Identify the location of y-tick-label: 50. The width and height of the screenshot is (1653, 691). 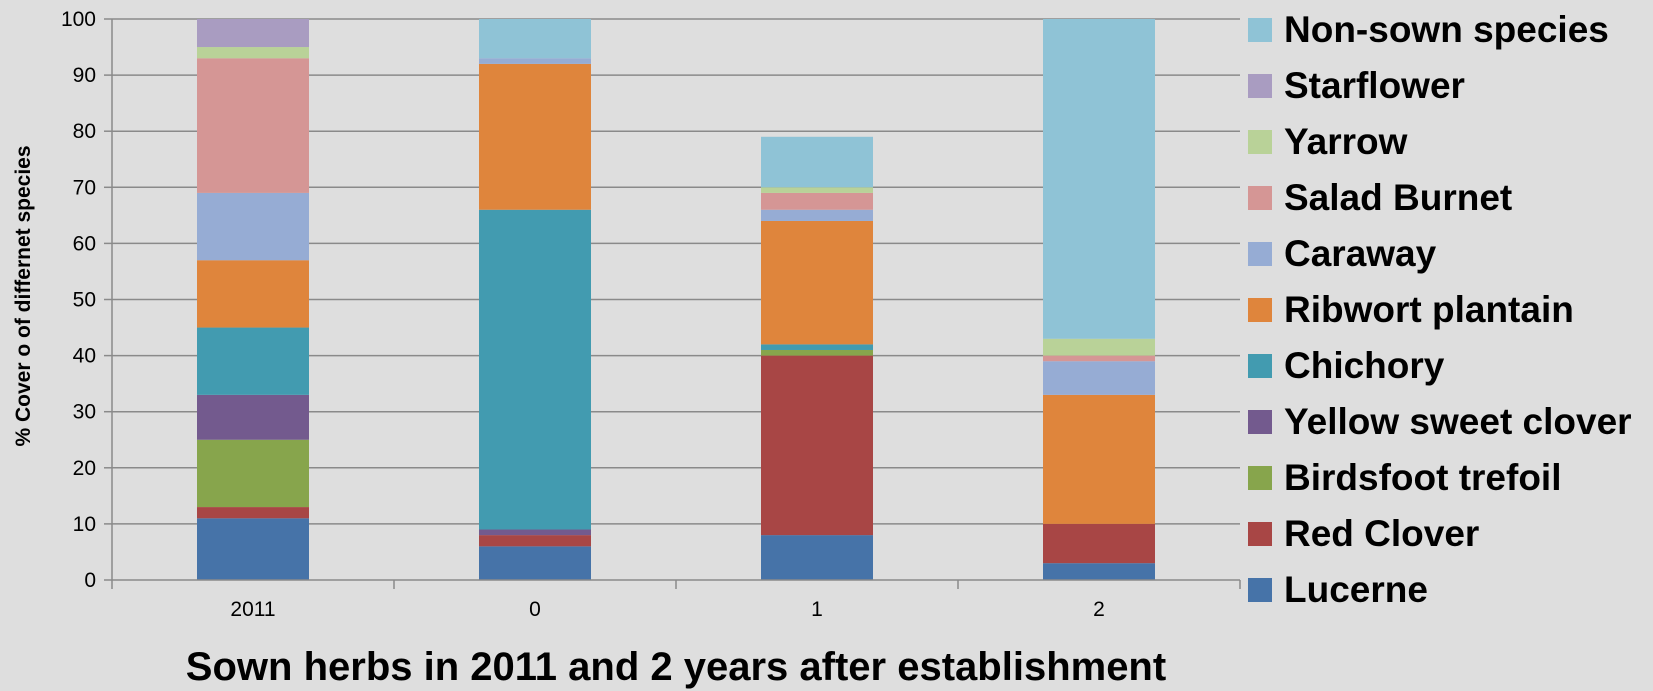
(84, 300).